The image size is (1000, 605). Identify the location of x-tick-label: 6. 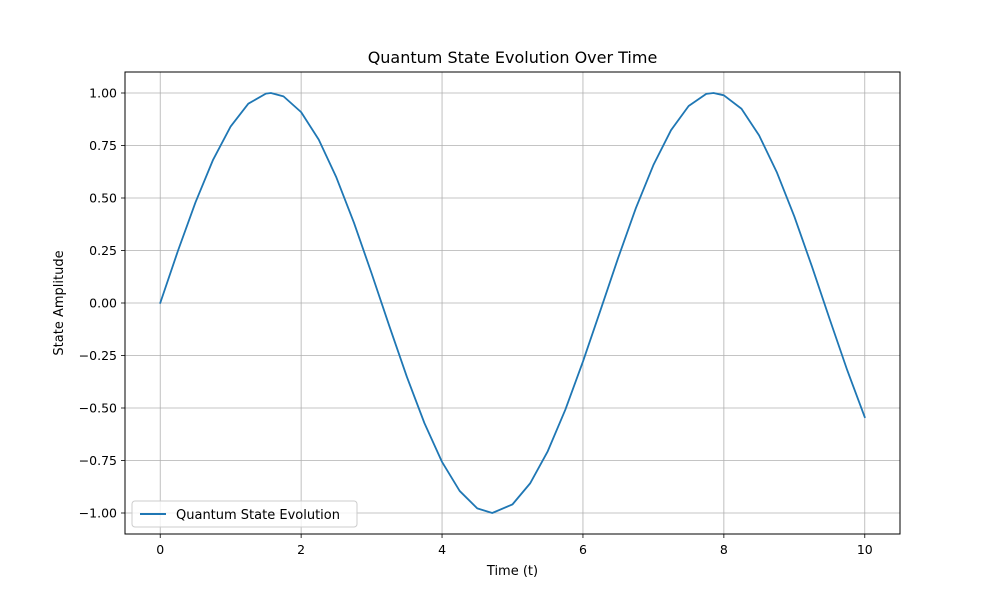
(583, 549).